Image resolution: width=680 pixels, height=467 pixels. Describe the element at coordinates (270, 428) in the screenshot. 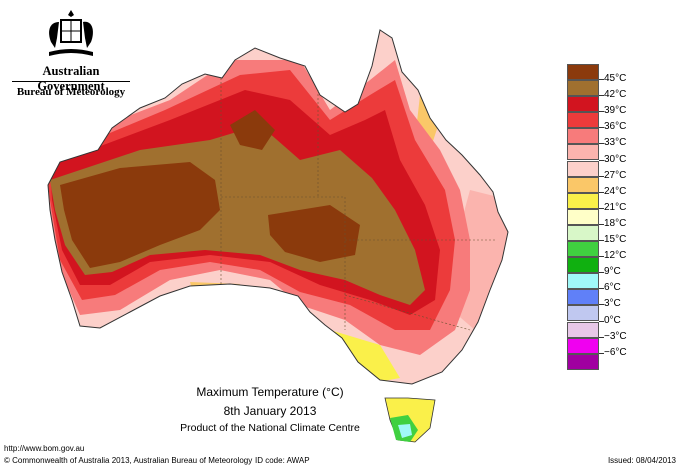

I see `map-product-note: Product of the National Climate Centre` at that location.